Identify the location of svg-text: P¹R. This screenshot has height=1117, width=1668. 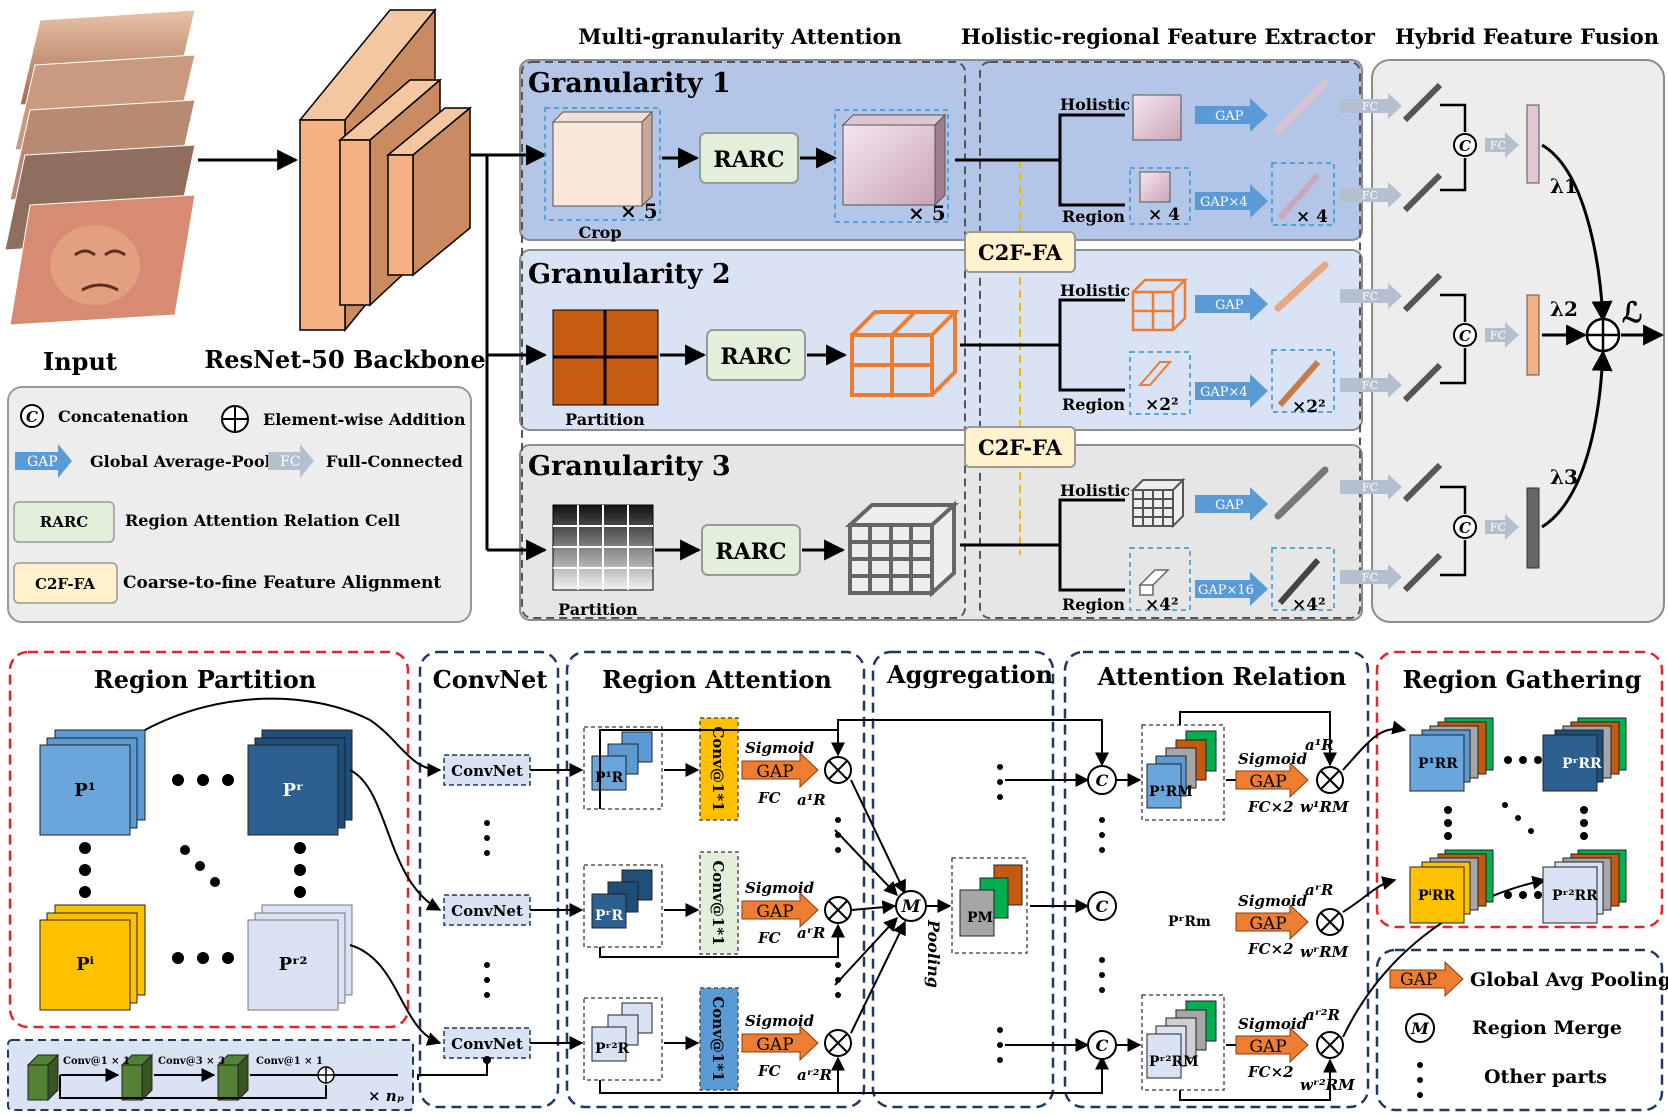
(609, 778).